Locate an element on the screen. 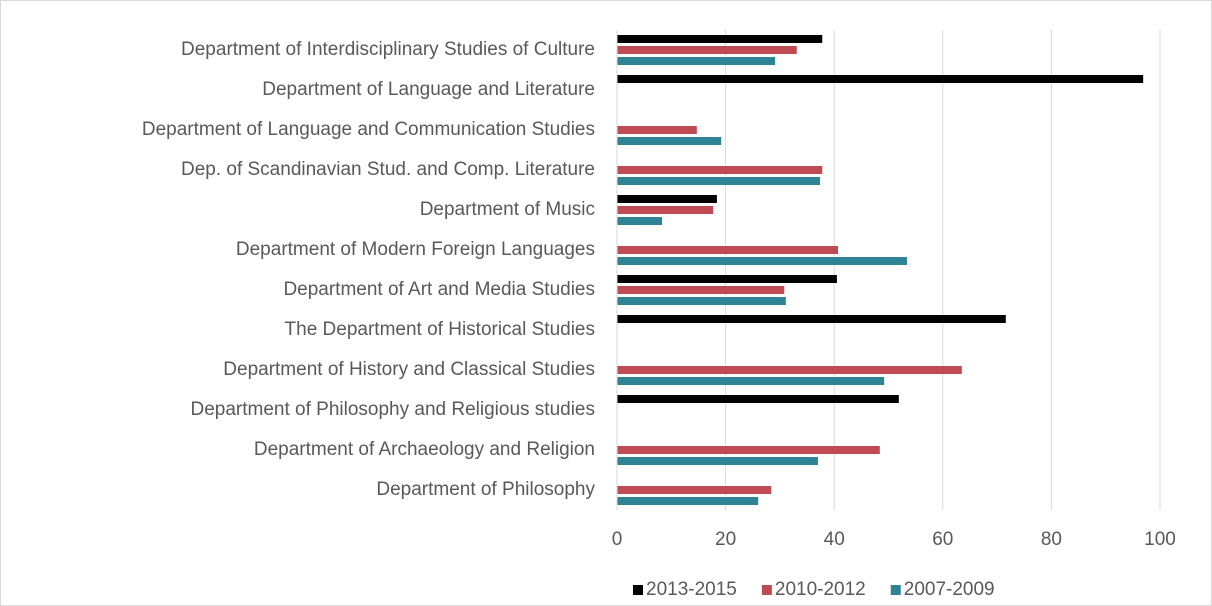  x-tick-label: 40 is located at coordinates (834, 539).